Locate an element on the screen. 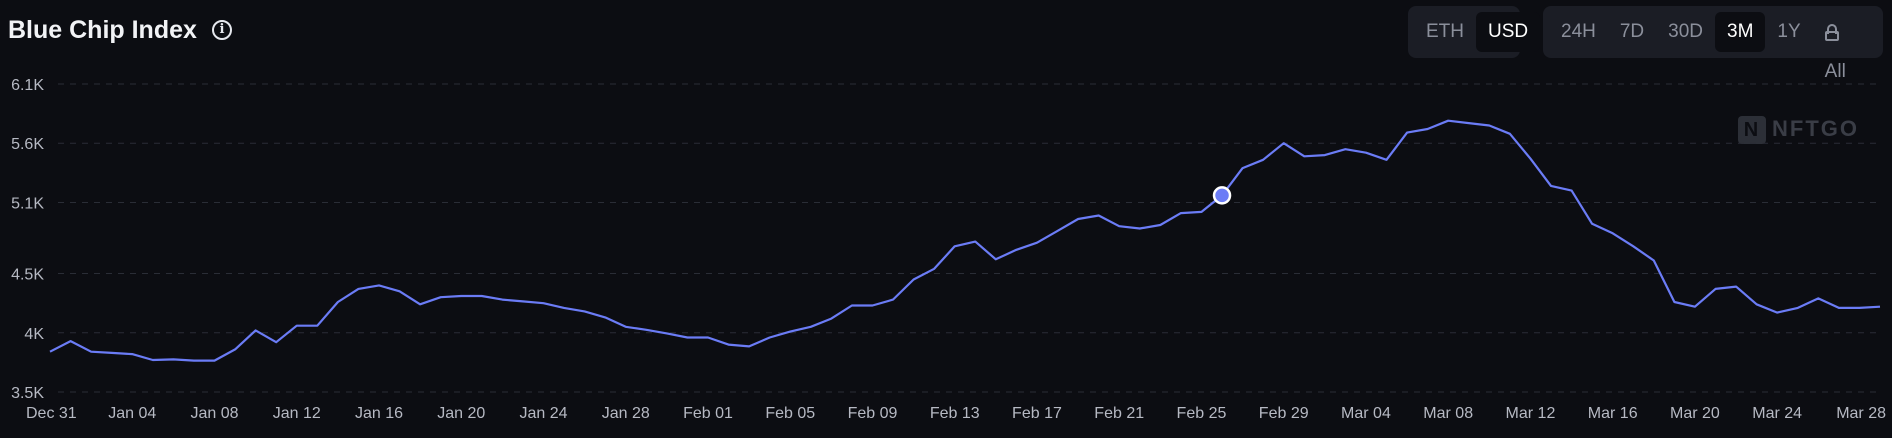 The width and height of the screenshot is (1892, 438). x-tick-label: Jan 08 is located at coordinates (214, 413).